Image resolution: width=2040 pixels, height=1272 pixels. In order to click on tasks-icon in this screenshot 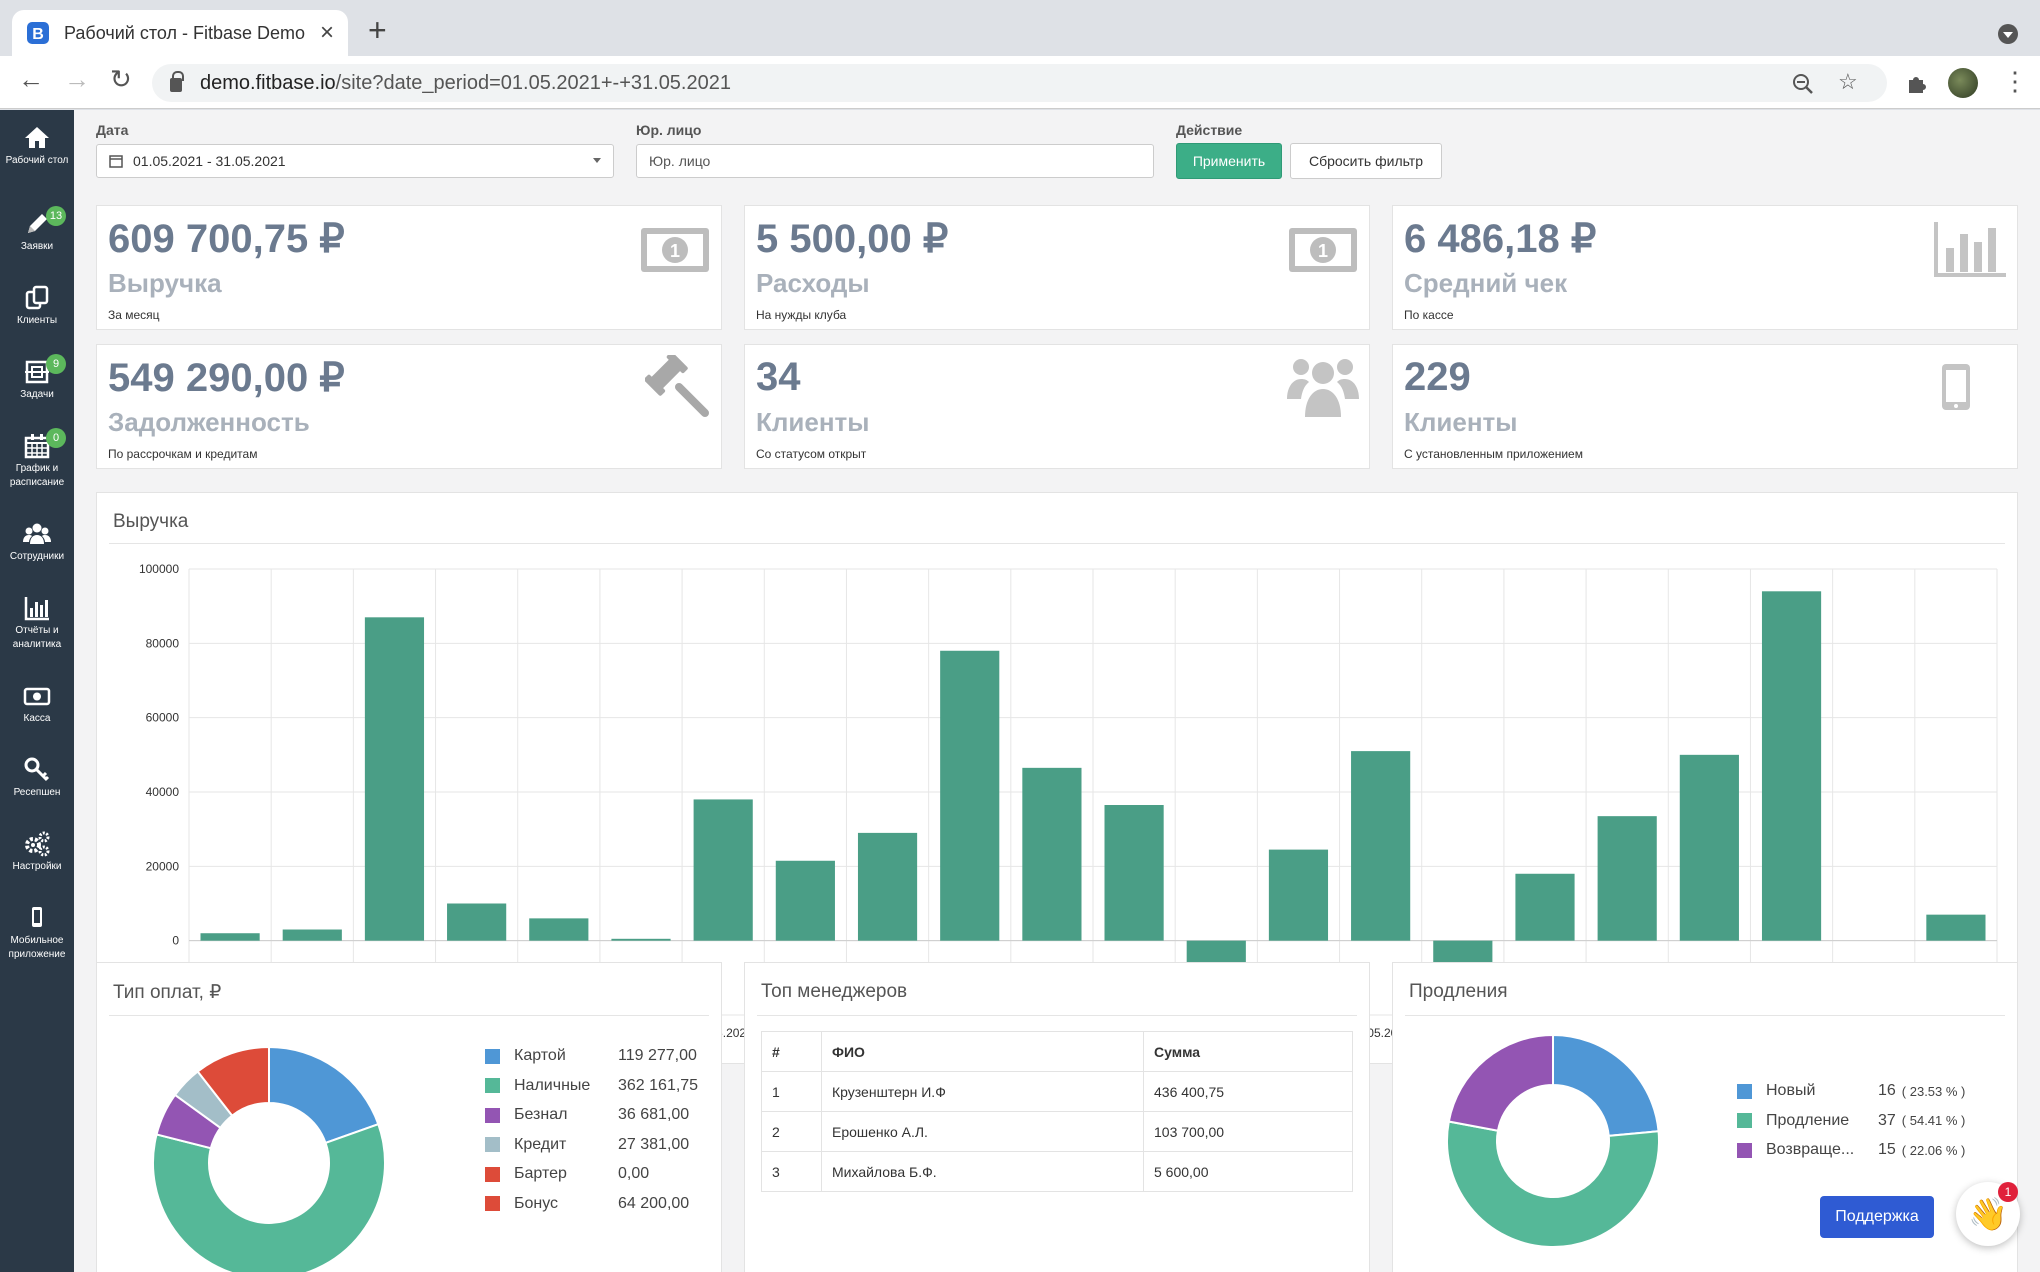, I will do `click(37, 372)`.